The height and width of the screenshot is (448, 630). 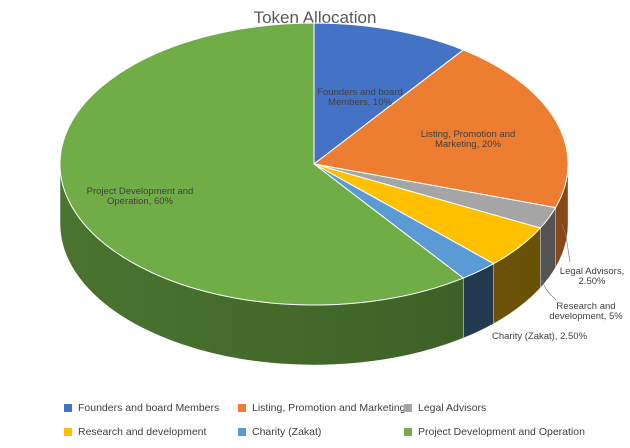 What do you see at coordinates (592, 276) in the screenshot?
I see `data-label-legal-advisors: Legal Advisors, 2.50%` at bounding box center [592, 276].